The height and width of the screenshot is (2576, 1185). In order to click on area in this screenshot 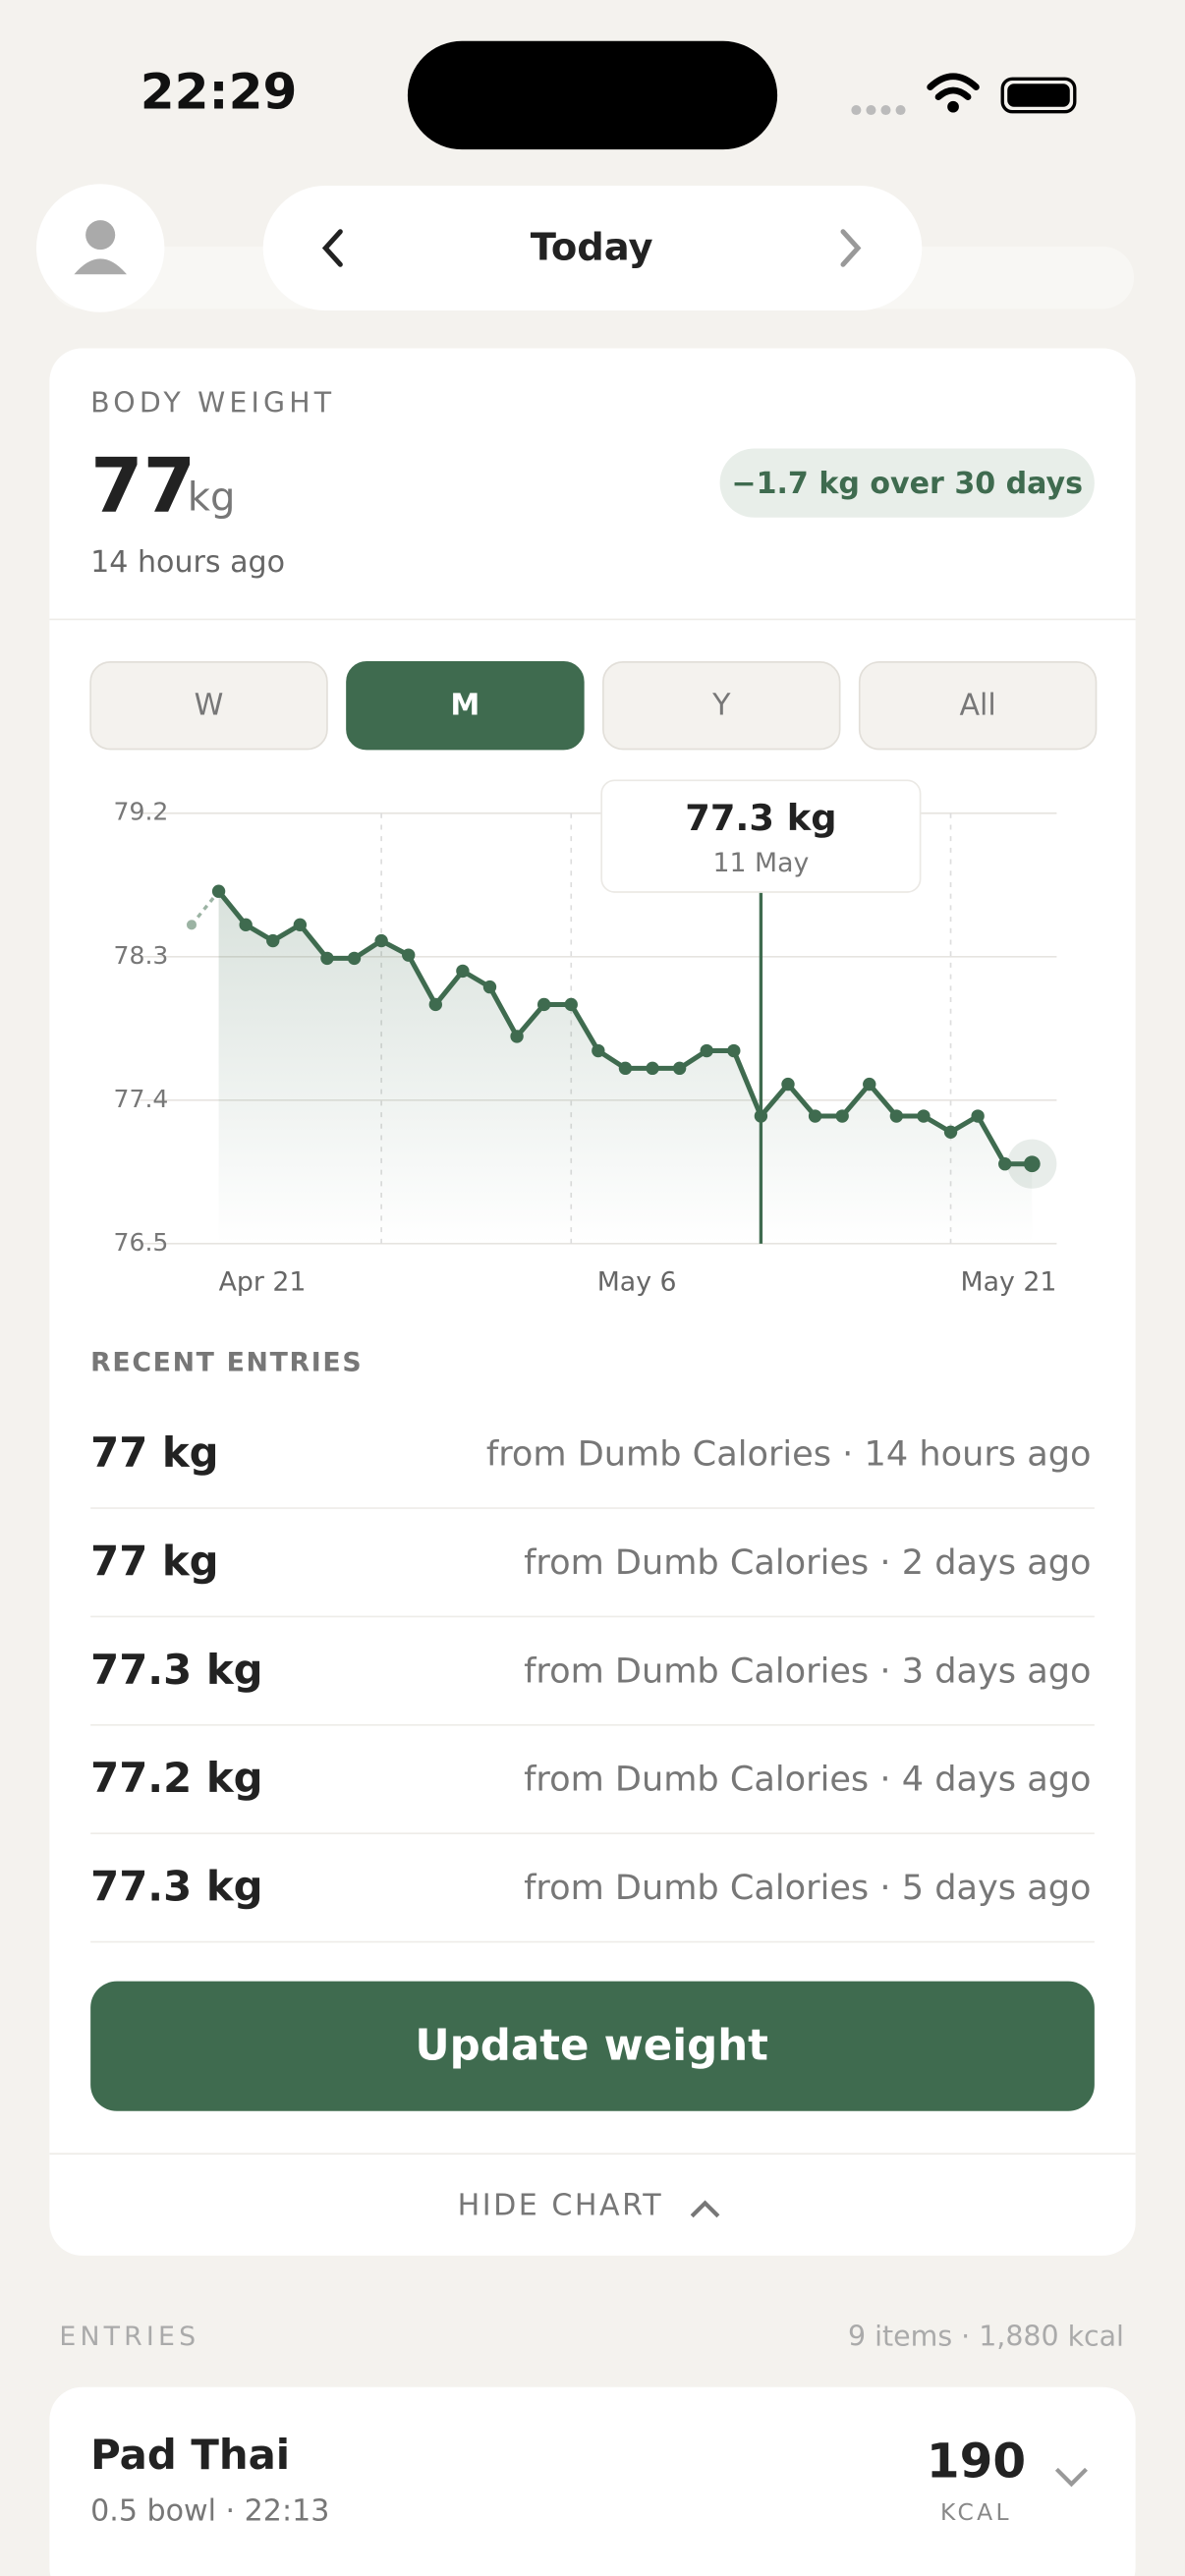, I will do `click(625, 1067)`.